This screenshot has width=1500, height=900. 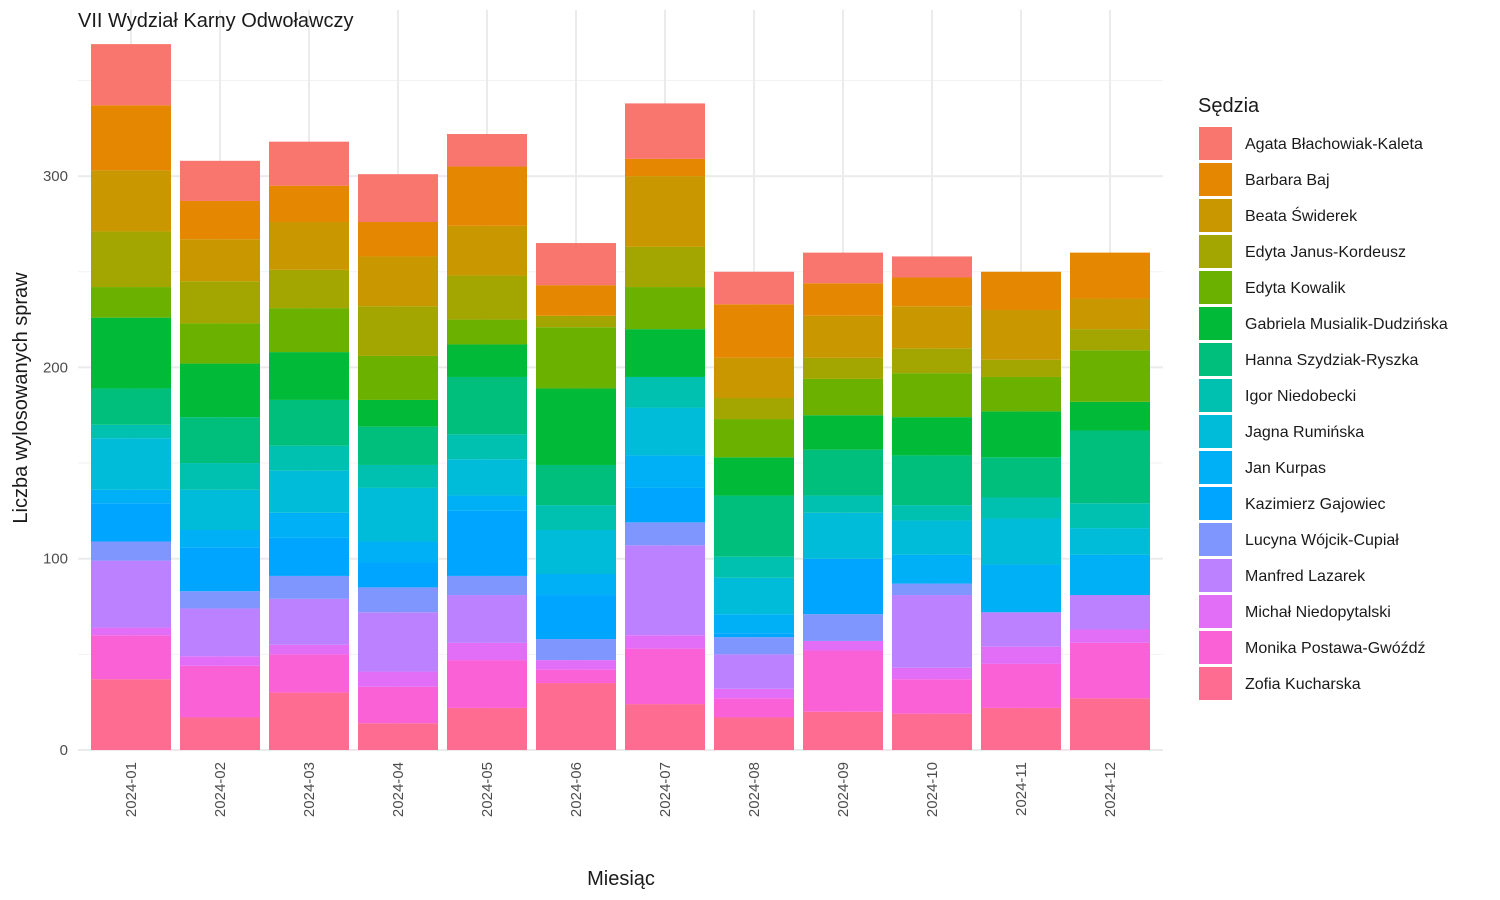 What do you see at coordinates (1334, 144) in the screenshot?
I see `legend-label: Agata Błachowiak-Kaleta` at bounding box center [1334, 144].